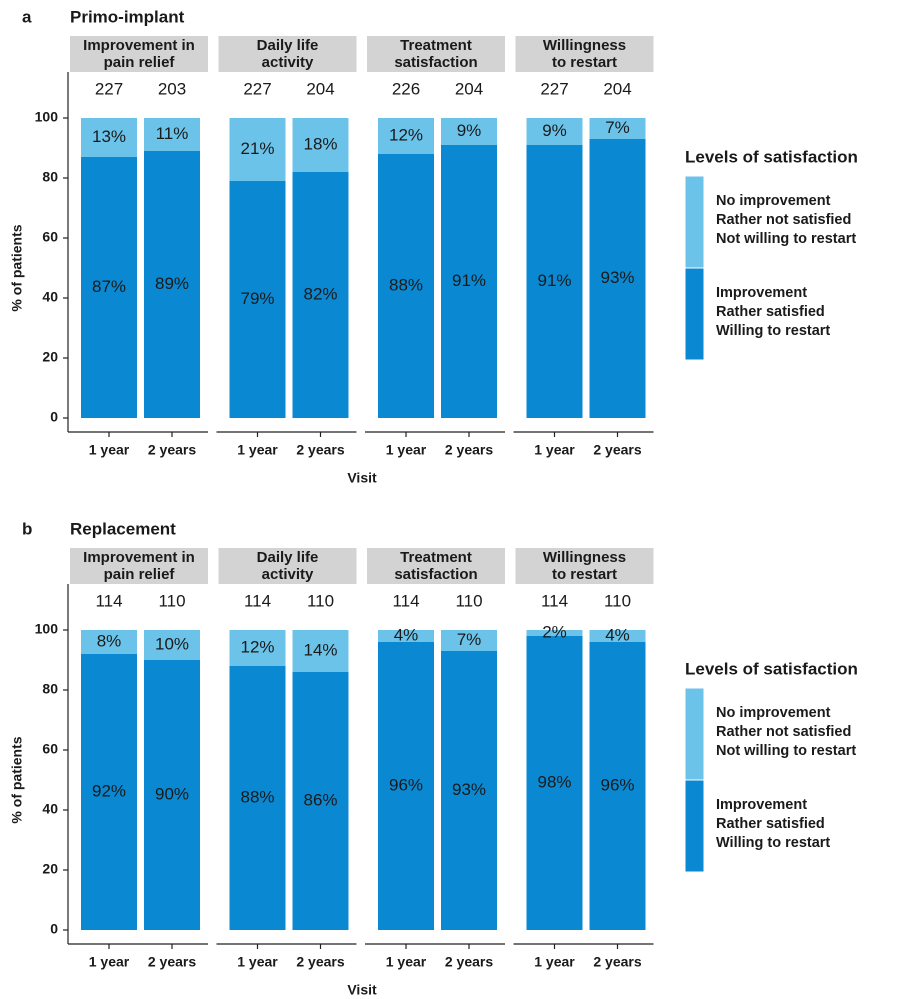 This screenshot has height=999, width=897. I want to click on value-label: 2%, so click(554, 631).